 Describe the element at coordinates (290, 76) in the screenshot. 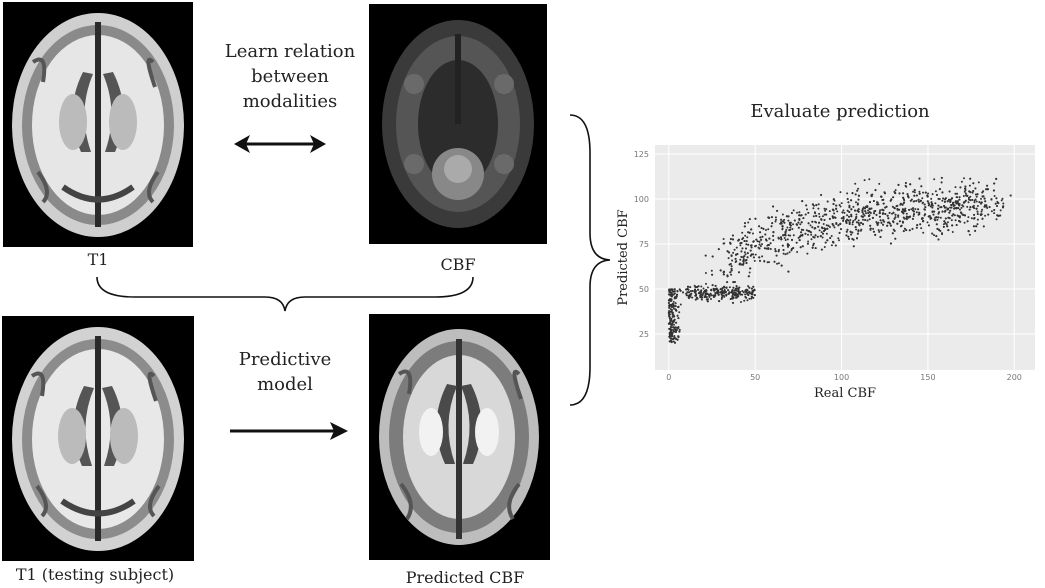

I see `learn-relation-text: Learn relation between modalities` at that location.